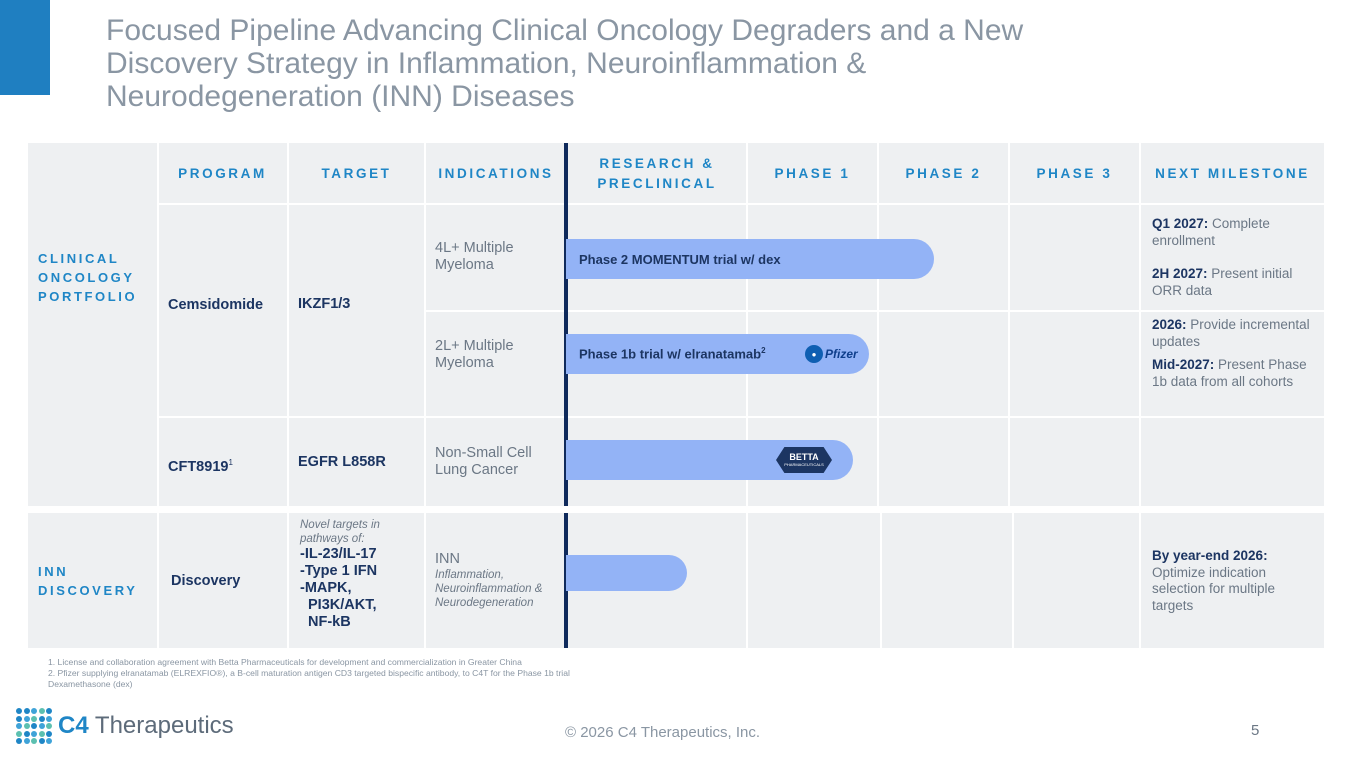 Image resolution: width=1365 pixels, height=768 pixels. Describe the element at coordinates (88, 581) in the screenshot. I see `section-label-inn: INN DISCOVERY` at that location.